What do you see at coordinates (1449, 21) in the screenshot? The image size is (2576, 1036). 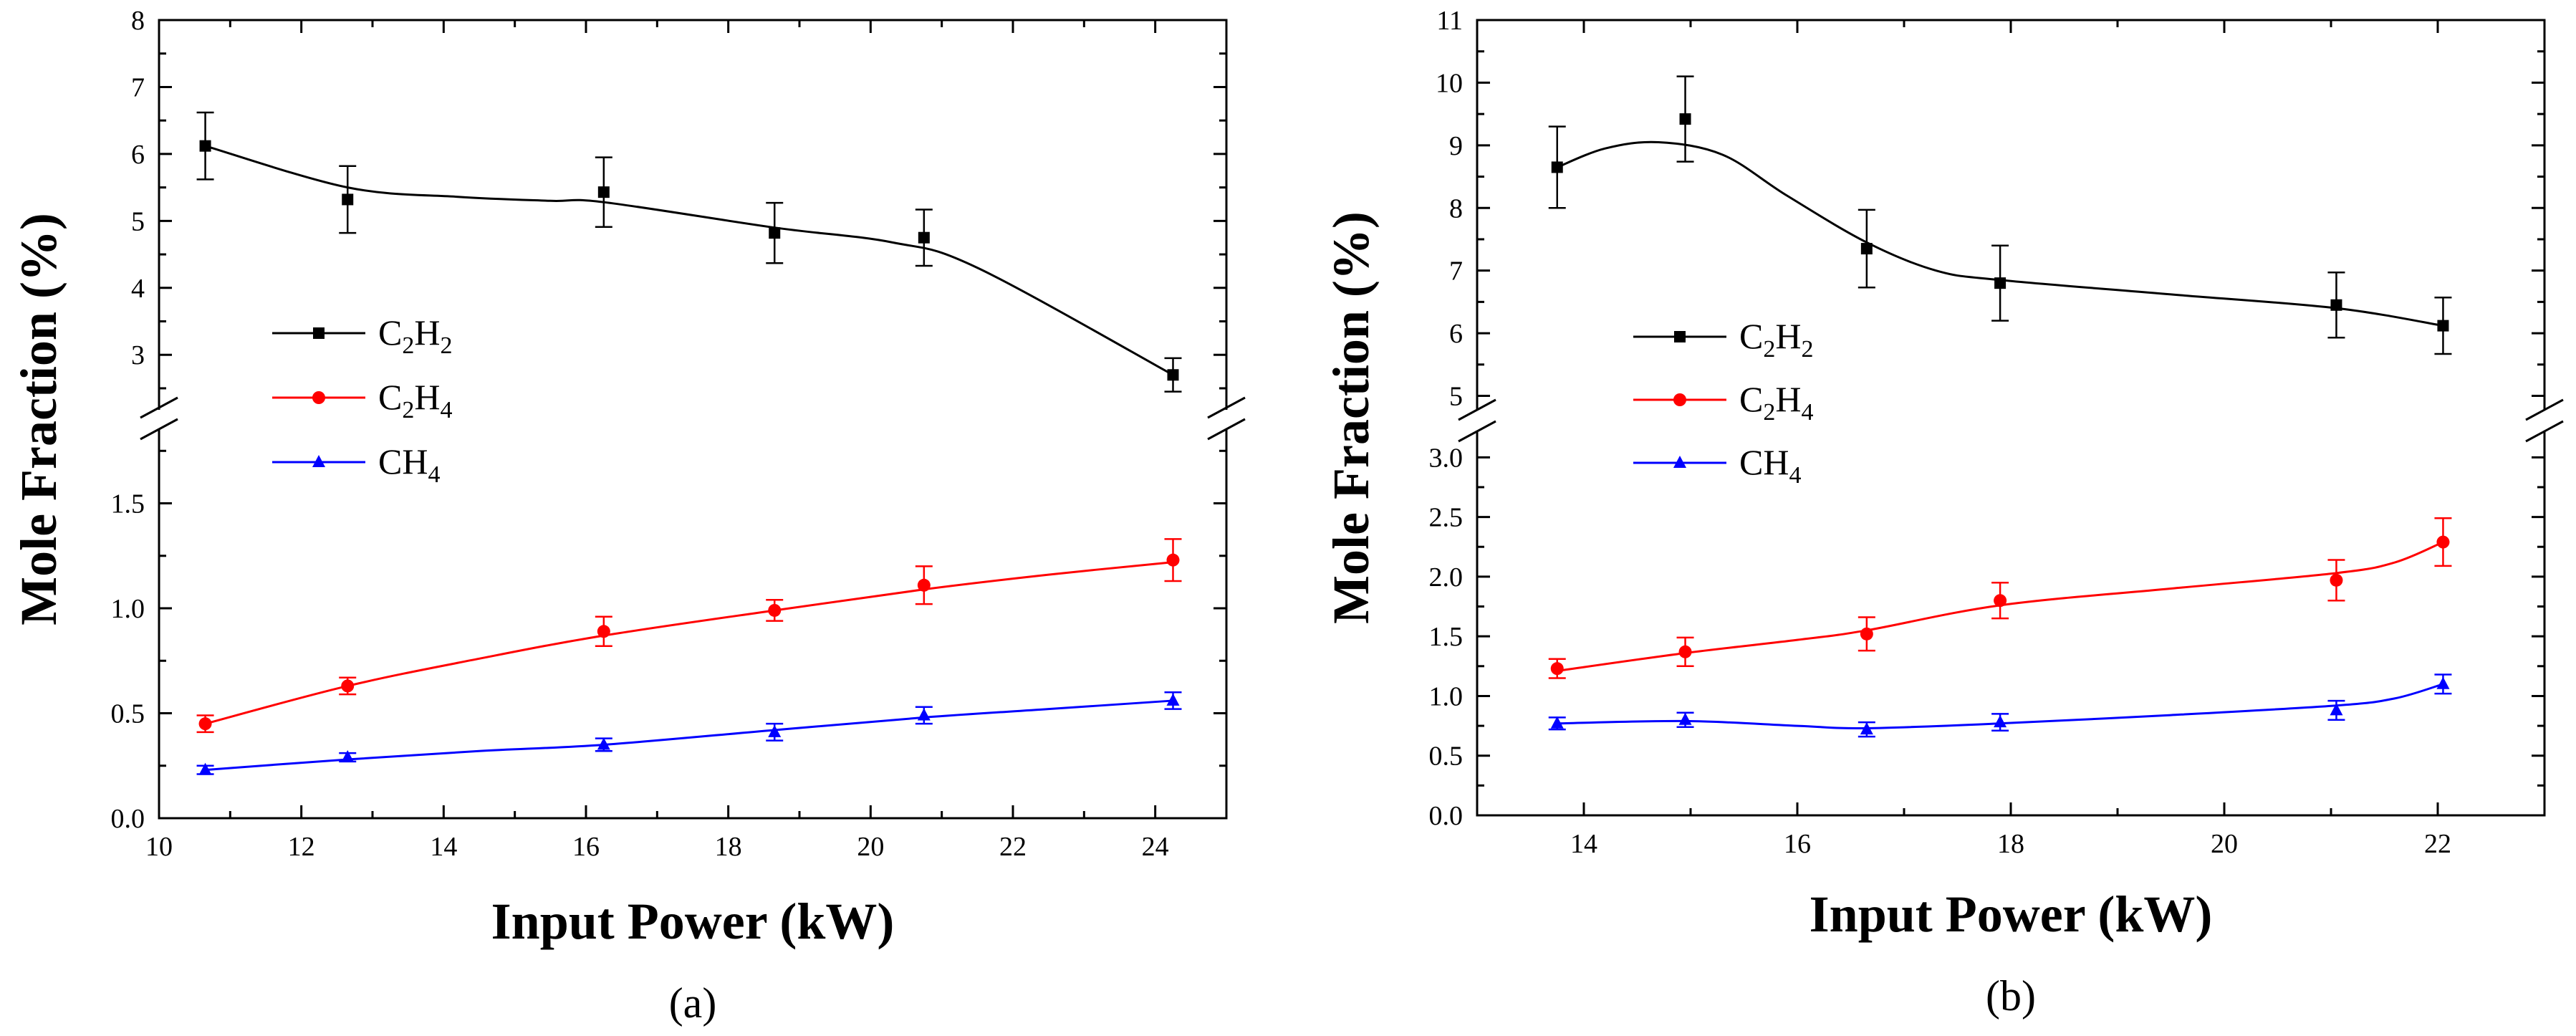 I see `panelb-y-tick-label-upper: 11` at bounding box center [1449, 21].